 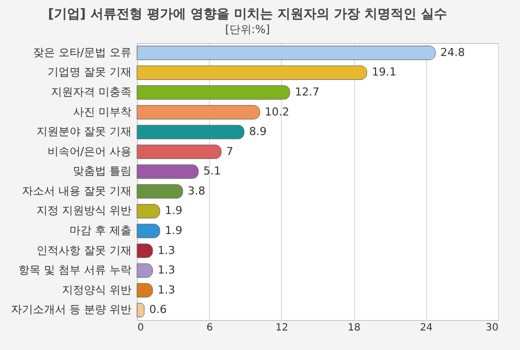 What do you see at coordinates (248, 14) in the screenshot?
I see `chart-title: [기업] 서류전형 평가에 영향을 미치는 지원자의 가장 치명적인 실수` at bounding box center [248, 14].